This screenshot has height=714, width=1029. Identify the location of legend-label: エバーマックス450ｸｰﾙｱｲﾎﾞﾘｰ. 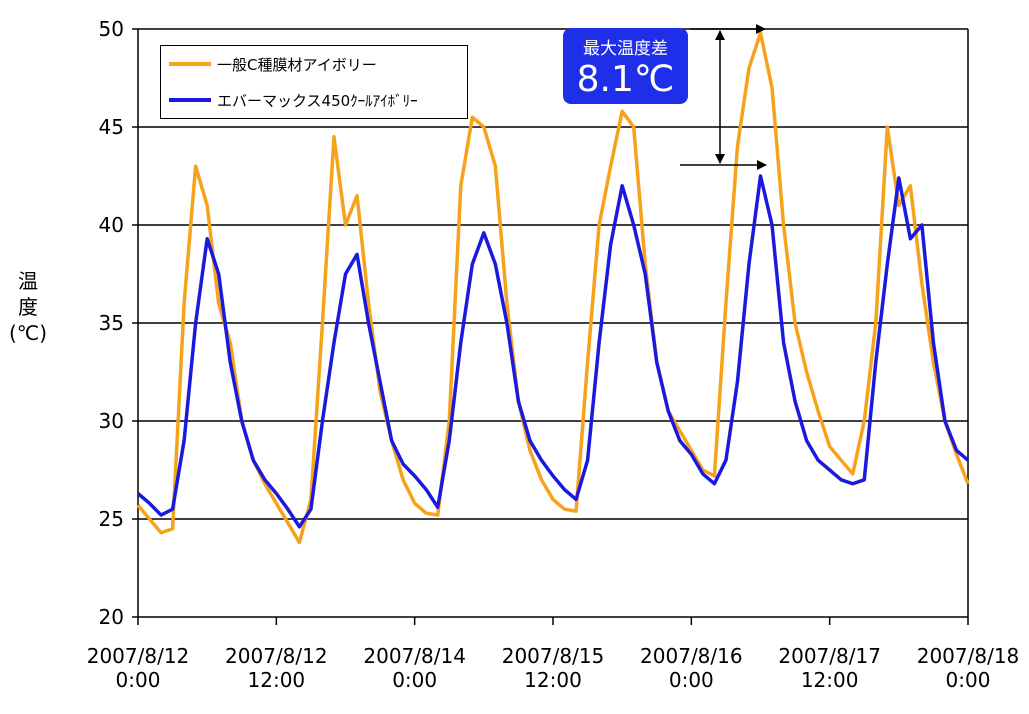
(317, 100).